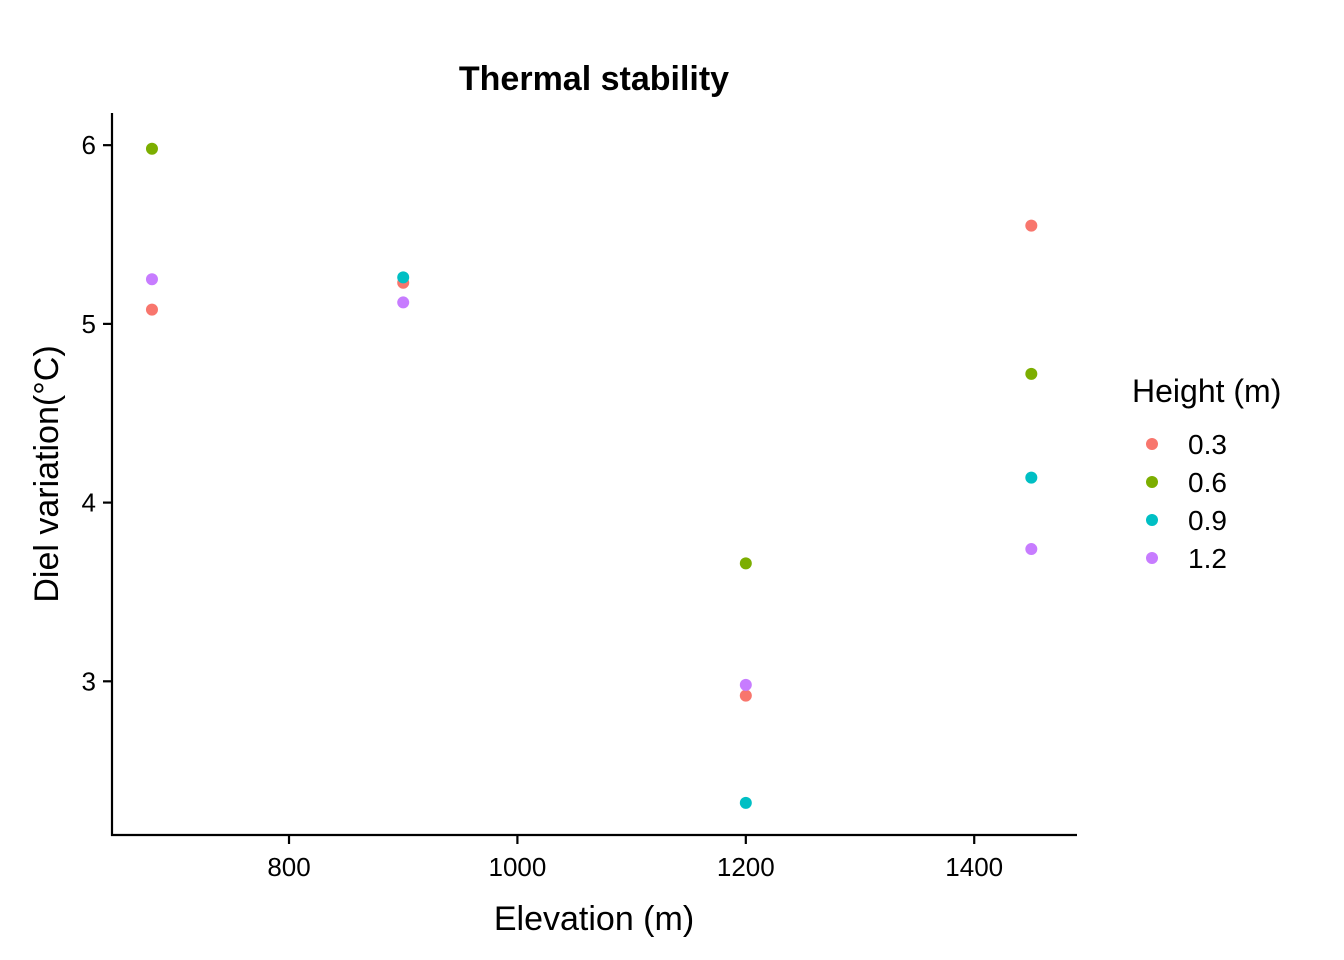 The height and width of the screenshot is (960, 1344). Describe the element at coordinates (974, 867) in the screenshot. I see `x-tick-label: 1400` at that location.